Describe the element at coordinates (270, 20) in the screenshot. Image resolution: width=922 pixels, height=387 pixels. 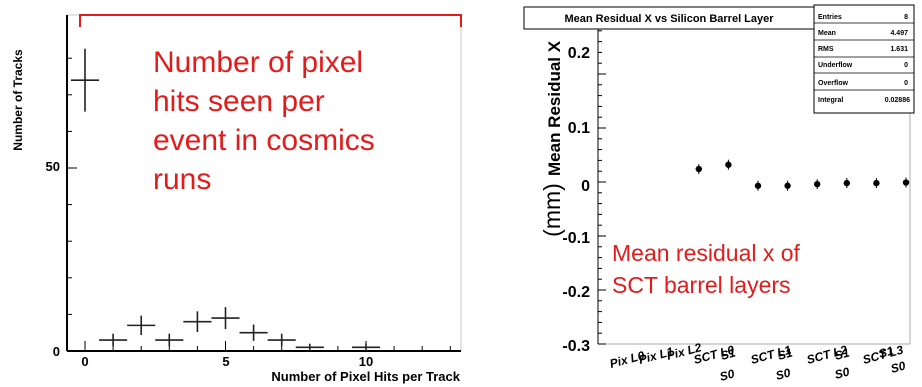
I see `left-histogram-outline` at that location.